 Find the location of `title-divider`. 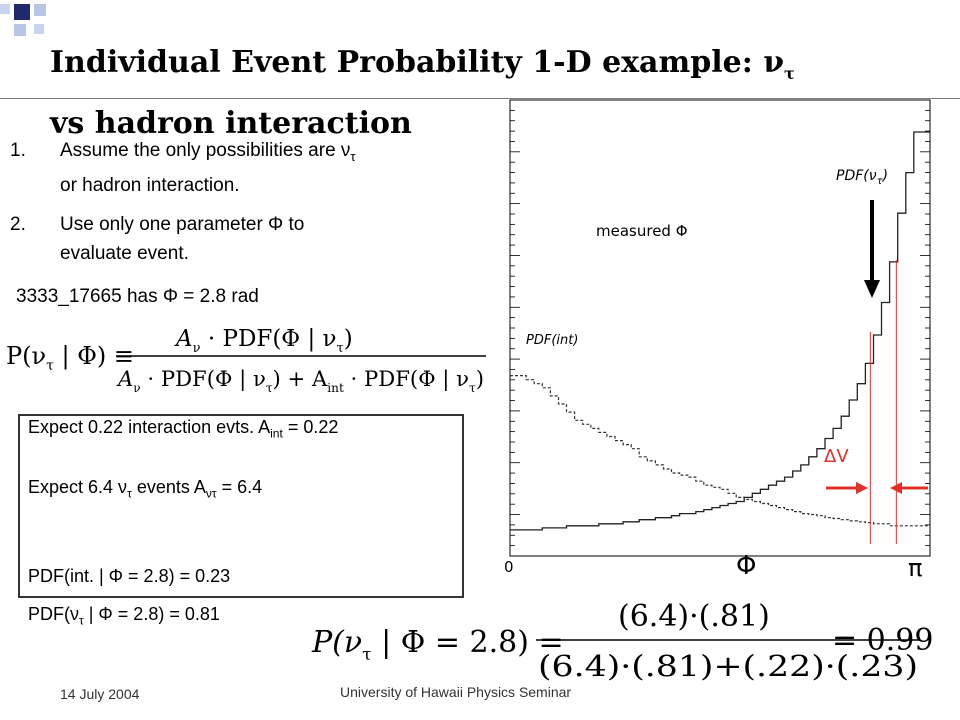

title-divider is located at coordinates (480, 98).